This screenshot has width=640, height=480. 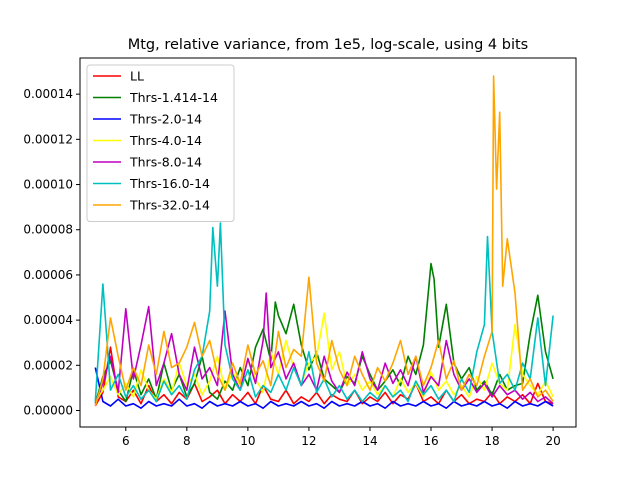 I want to click on x-tick-label: 14, so click(x=369, y=441).